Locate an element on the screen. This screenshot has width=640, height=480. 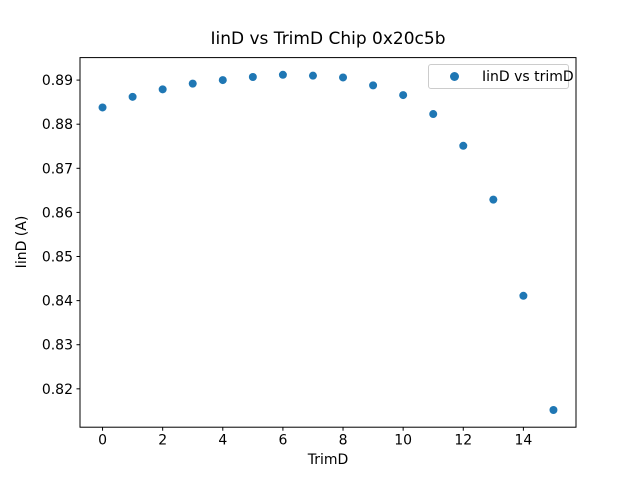
chart-title: IinD vs TrimD Chip 0x20c5b is located at coordinates (328, 39).